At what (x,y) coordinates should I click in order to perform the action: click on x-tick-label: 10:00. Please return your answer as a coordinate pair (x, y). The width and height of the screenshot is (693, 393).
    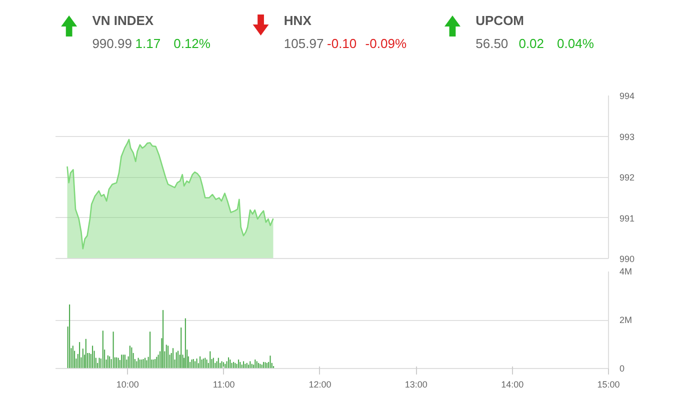
    Looking at the image, I should click on (127, 385).